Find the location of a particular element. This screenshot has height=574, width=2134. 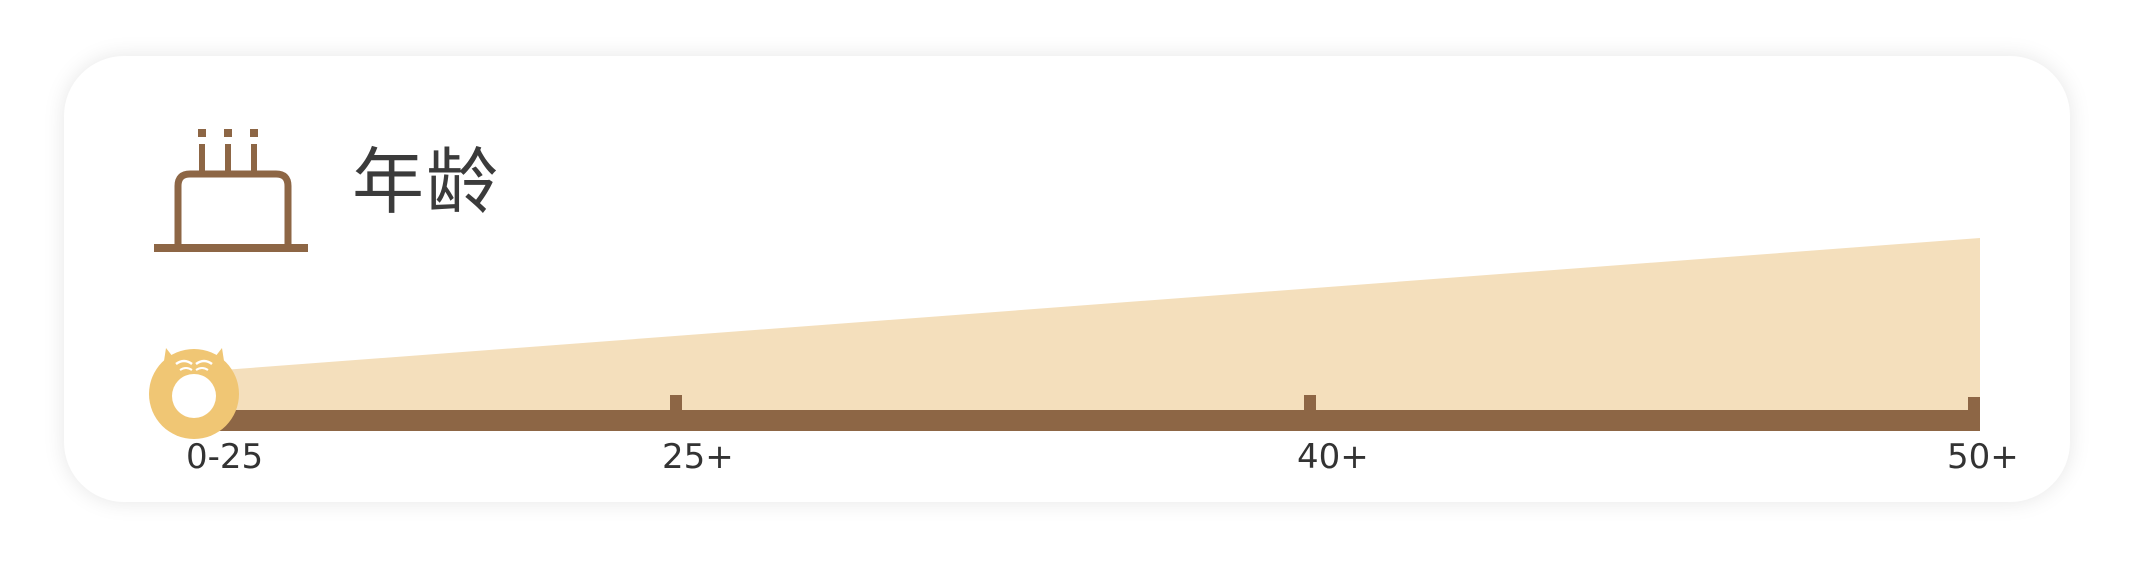

birthday-cake-icon is located at coordinates (231, 190).